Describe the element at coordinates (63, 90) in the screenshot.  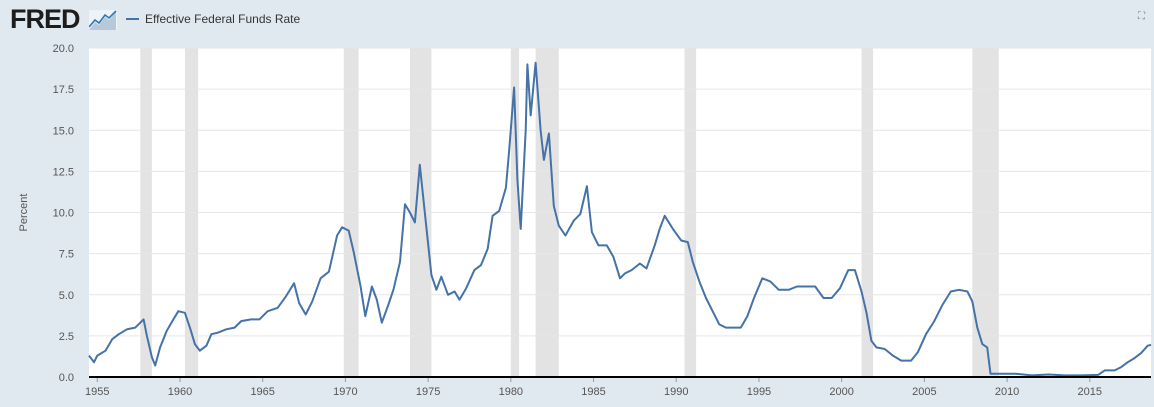
I see `y-tick-label: 17.5` at that location.